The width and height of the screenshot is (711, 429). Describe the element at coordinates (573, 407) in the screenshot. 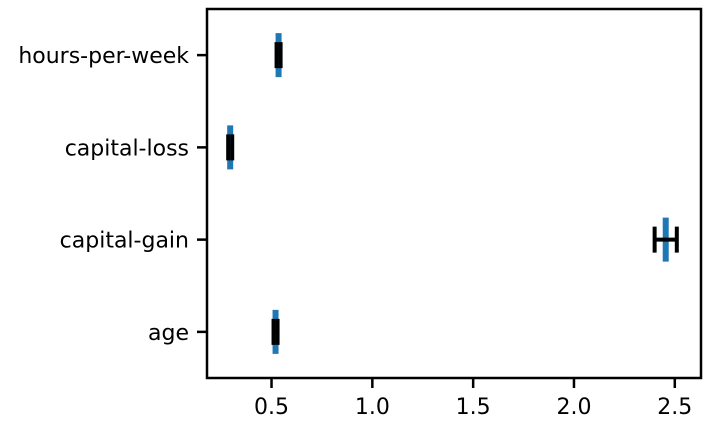

I see `x-tick-label-2.0: 2.0` at that location.